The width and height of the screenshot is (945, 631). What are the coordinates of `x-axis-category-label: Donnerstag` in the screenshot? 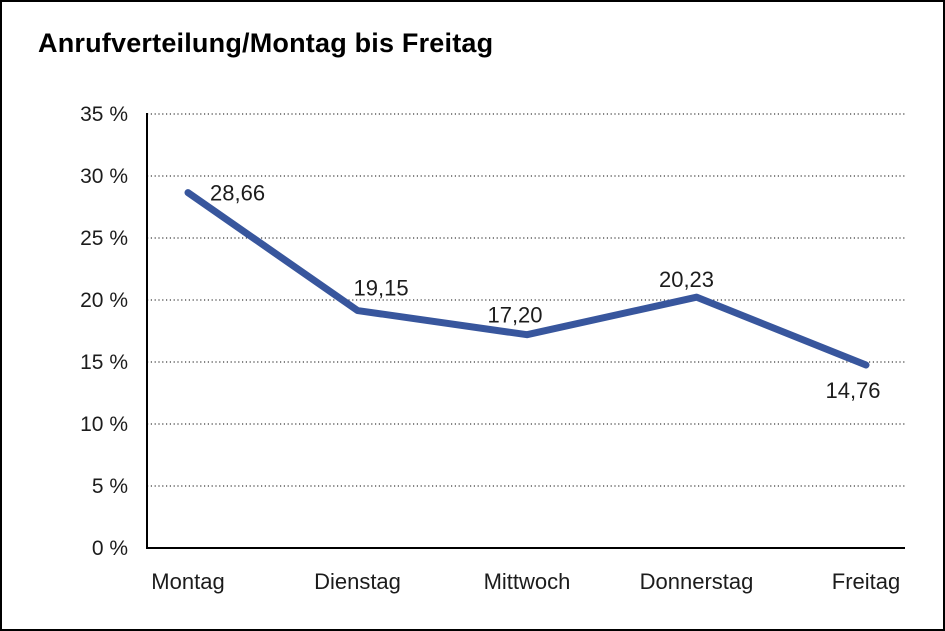 It's located at (697, 581).